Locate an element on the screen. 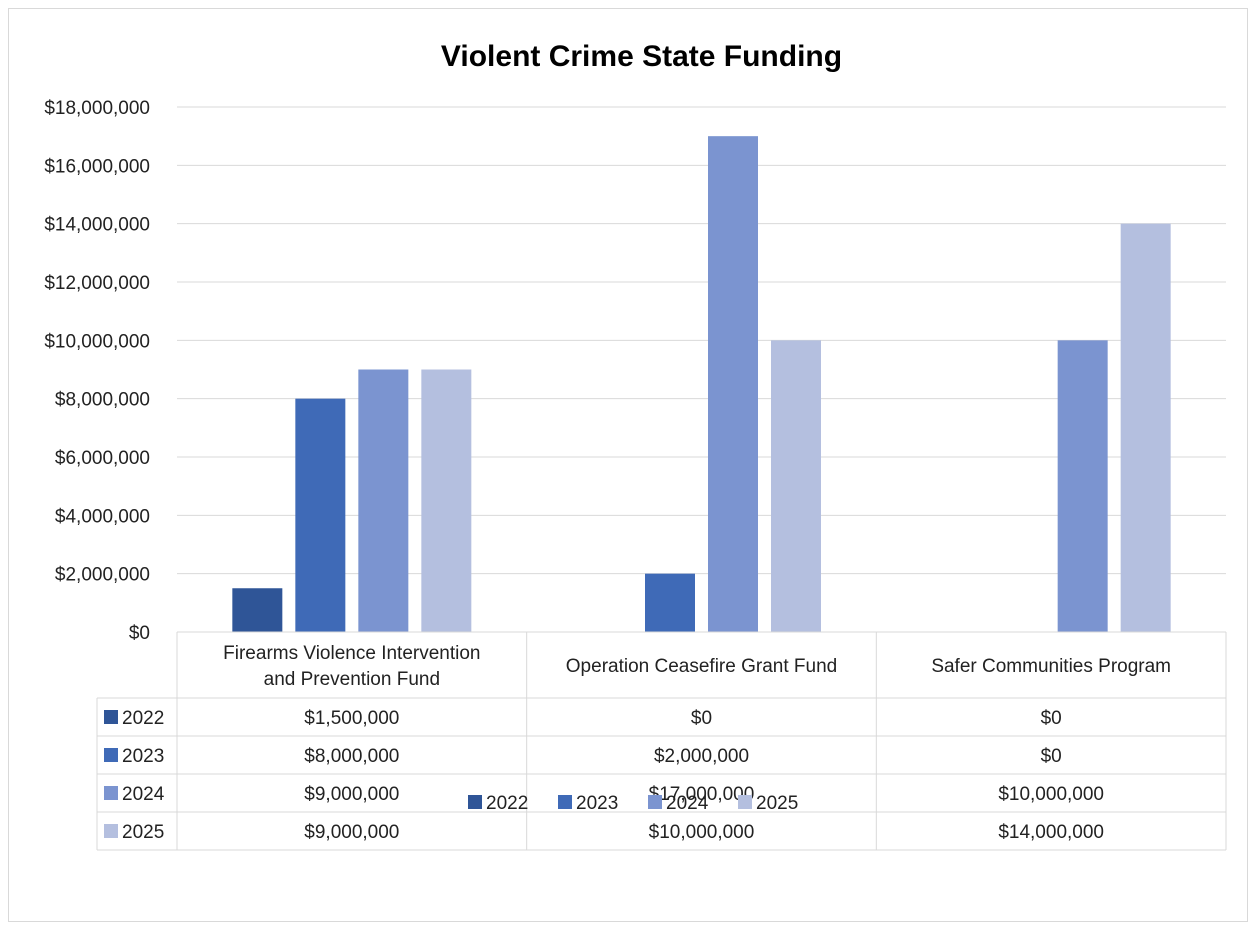 The height and width of the screenshot is (927, 1248). y-tick-label: $12,000,000 is located at coordinates (97, 283).